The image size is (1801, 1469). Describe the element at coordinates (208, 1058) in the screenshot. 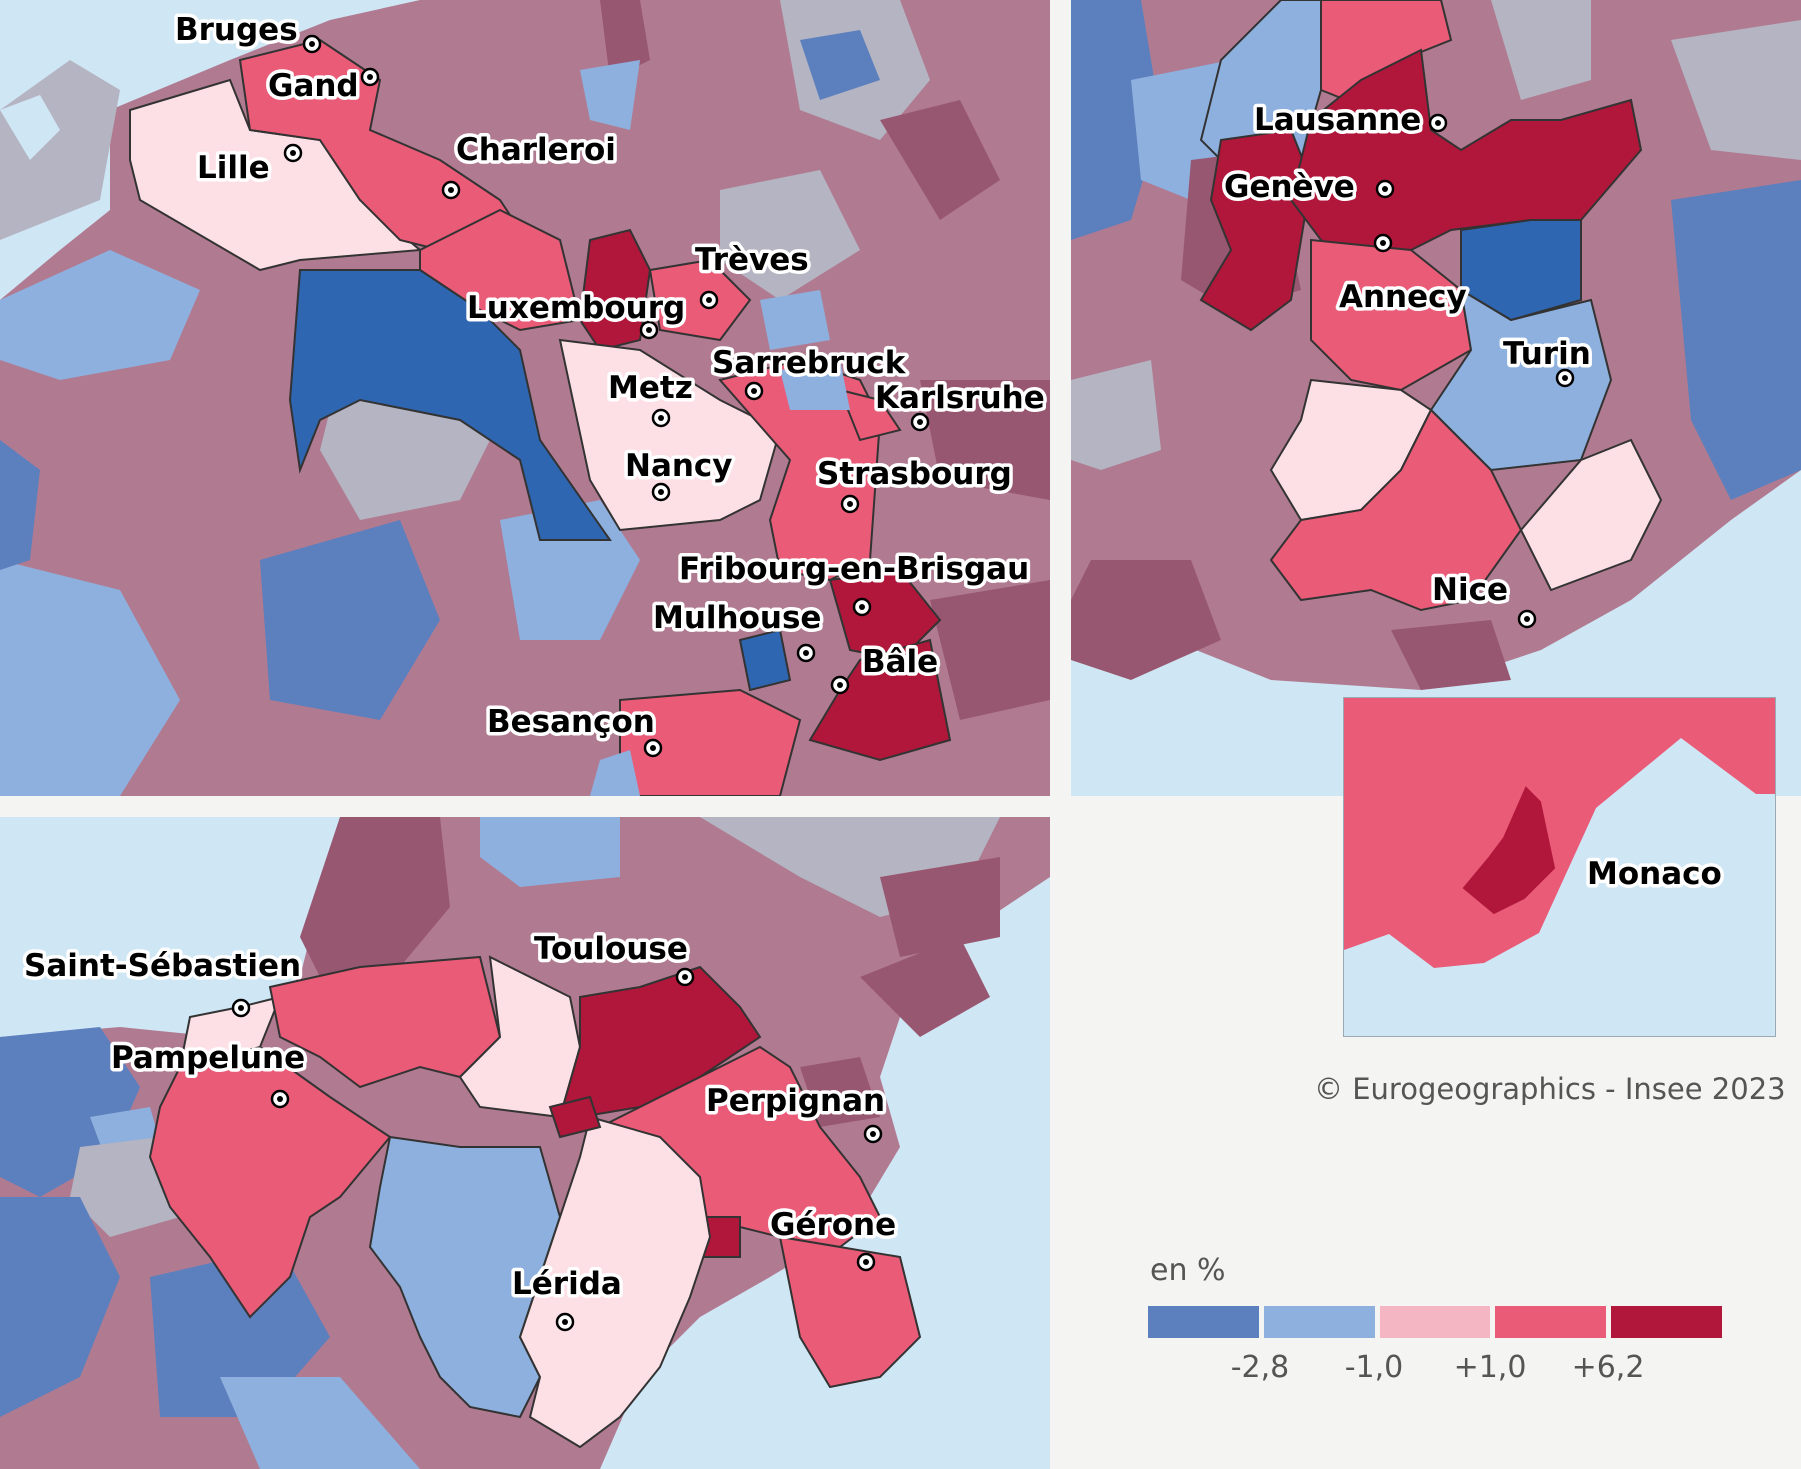

I see `city-label: Pampelune` at that location.